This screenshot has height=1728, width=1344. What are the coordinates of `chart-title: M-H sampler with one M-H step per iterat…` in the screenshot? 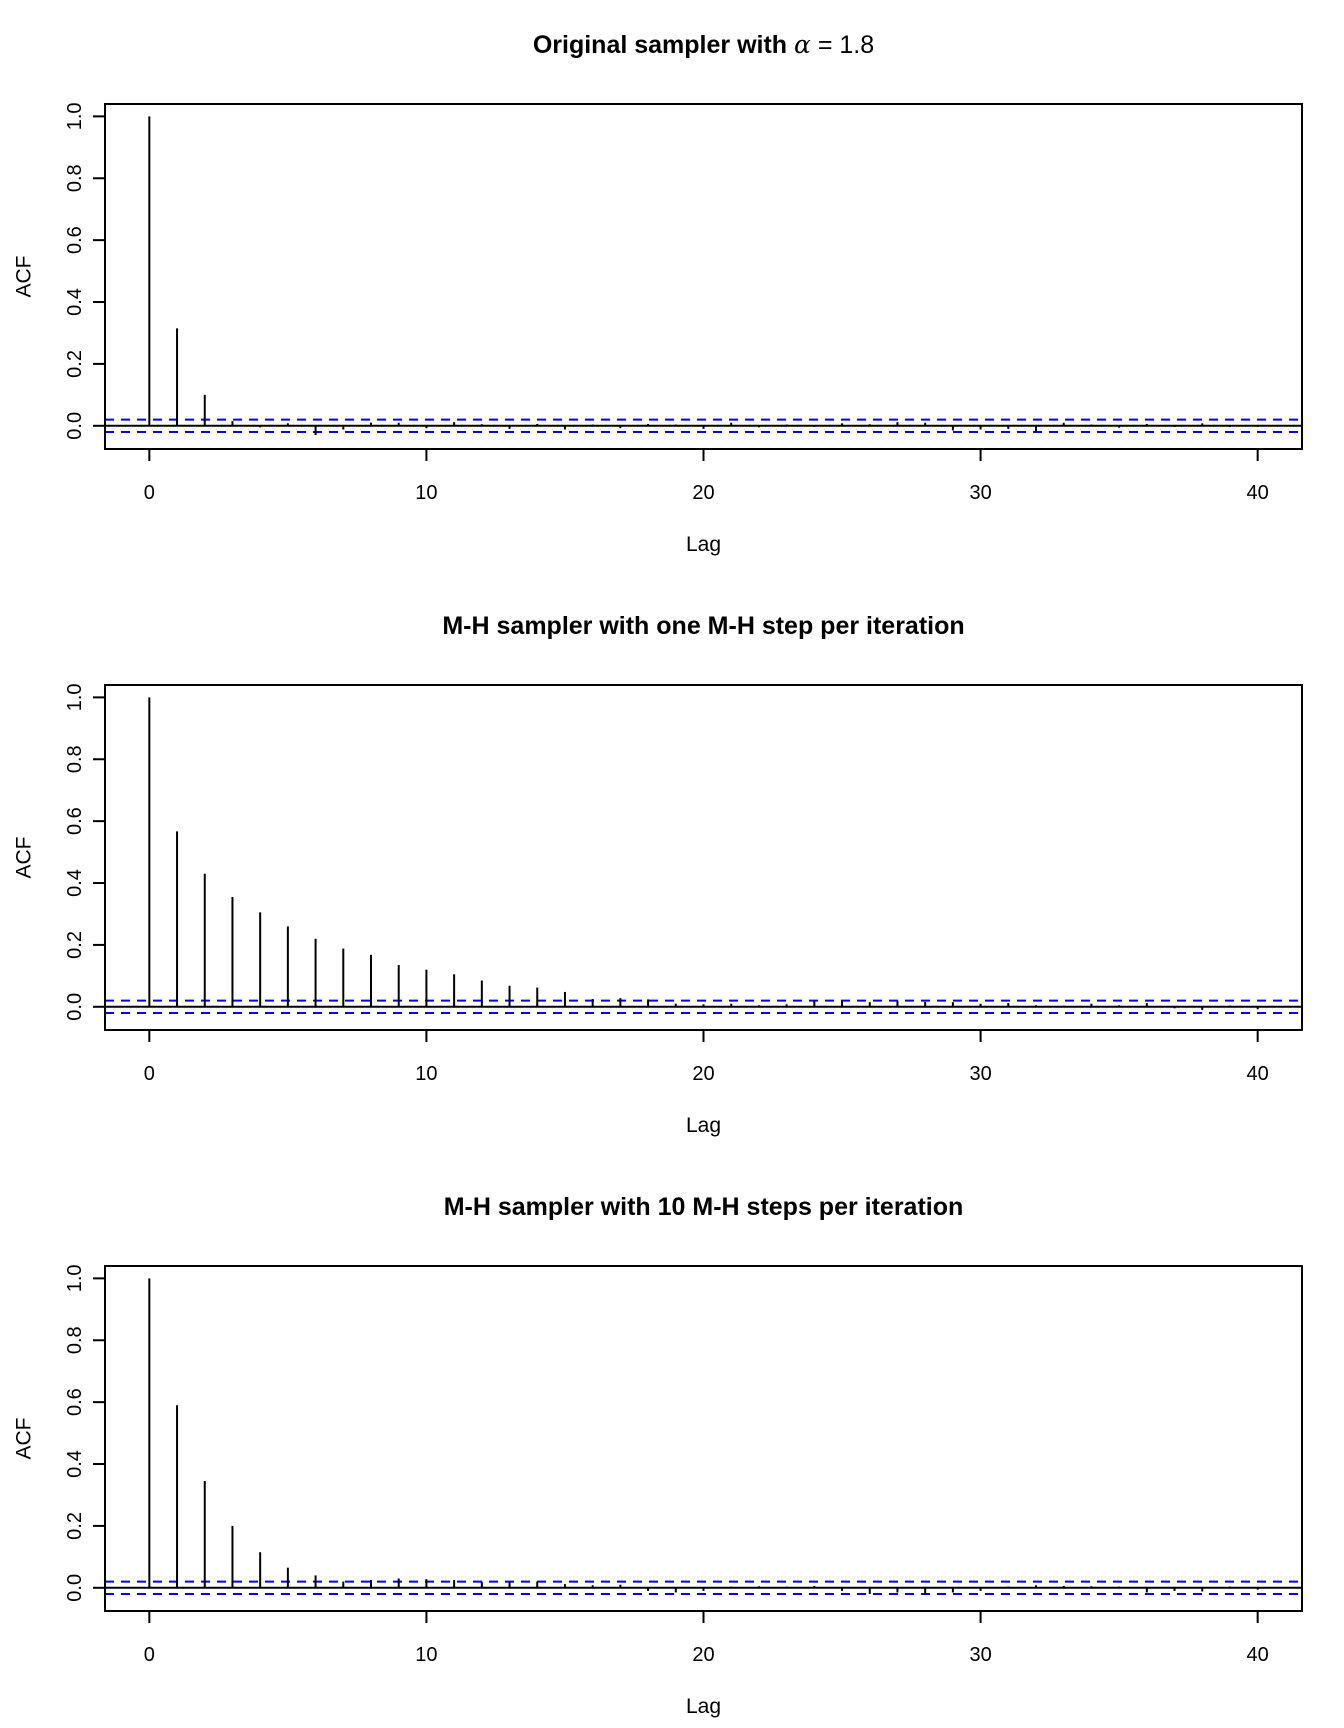 It's located at (703, 626).